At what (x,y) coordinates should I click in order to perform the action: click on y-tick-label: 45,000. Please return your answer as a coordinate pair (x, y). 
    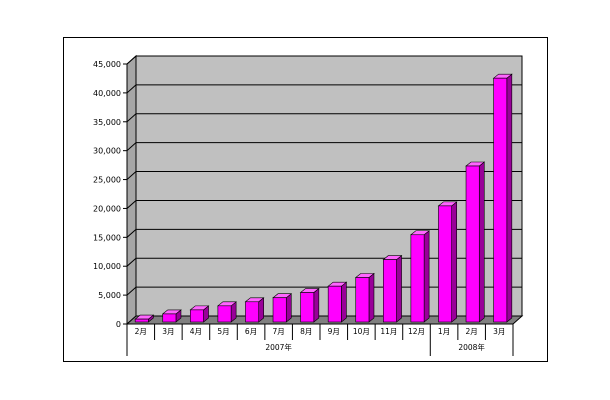
    Looking at the image, I should click on (107, 64).